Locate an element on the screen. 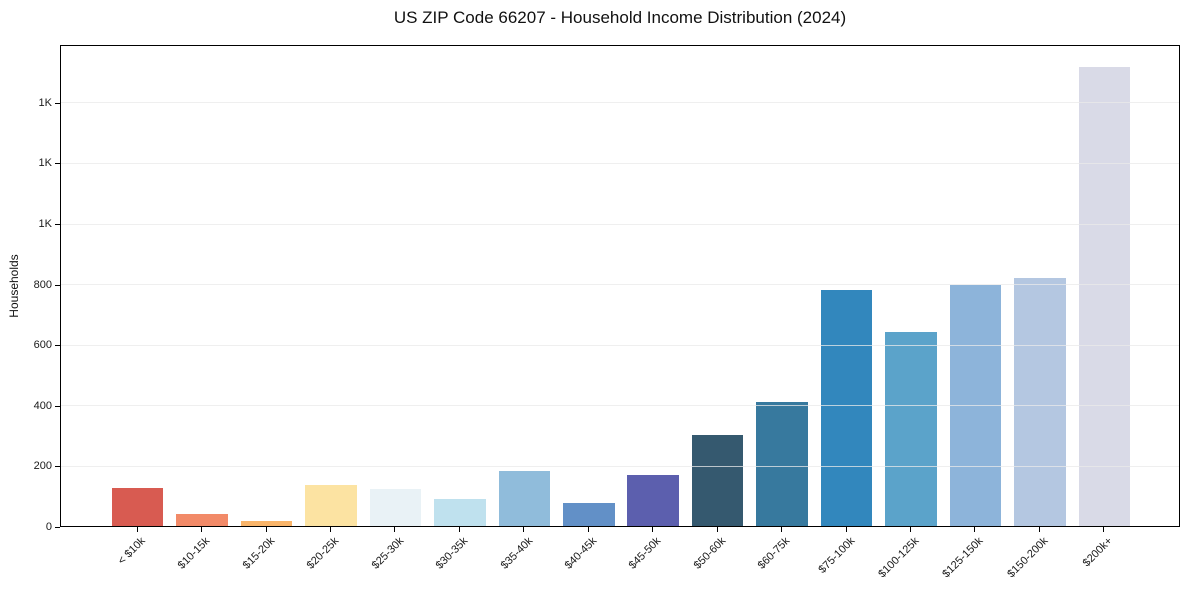  x-tick-label: $75-100k is located at coordinates (837, 555).